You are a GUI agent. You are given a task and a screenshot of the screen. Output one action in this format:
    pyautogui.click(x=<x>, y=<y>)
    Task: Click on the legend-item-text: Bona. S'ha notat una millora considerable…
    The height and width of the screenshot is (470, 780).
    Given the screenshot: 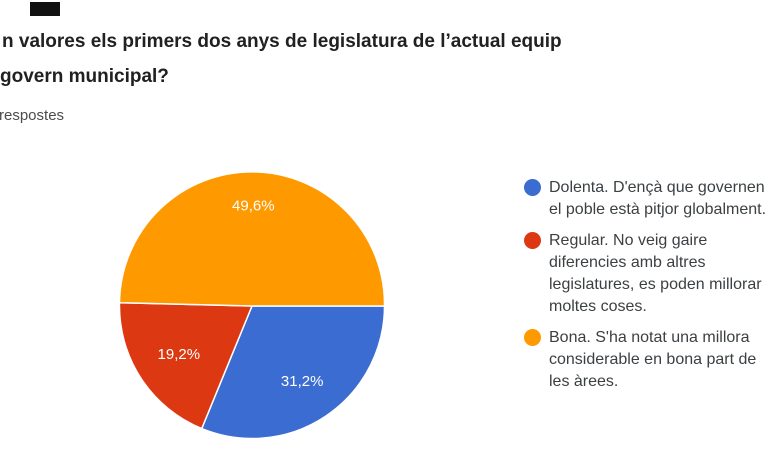 What is the action you would take?
    pyautogui.click(x=652, y=360)
    